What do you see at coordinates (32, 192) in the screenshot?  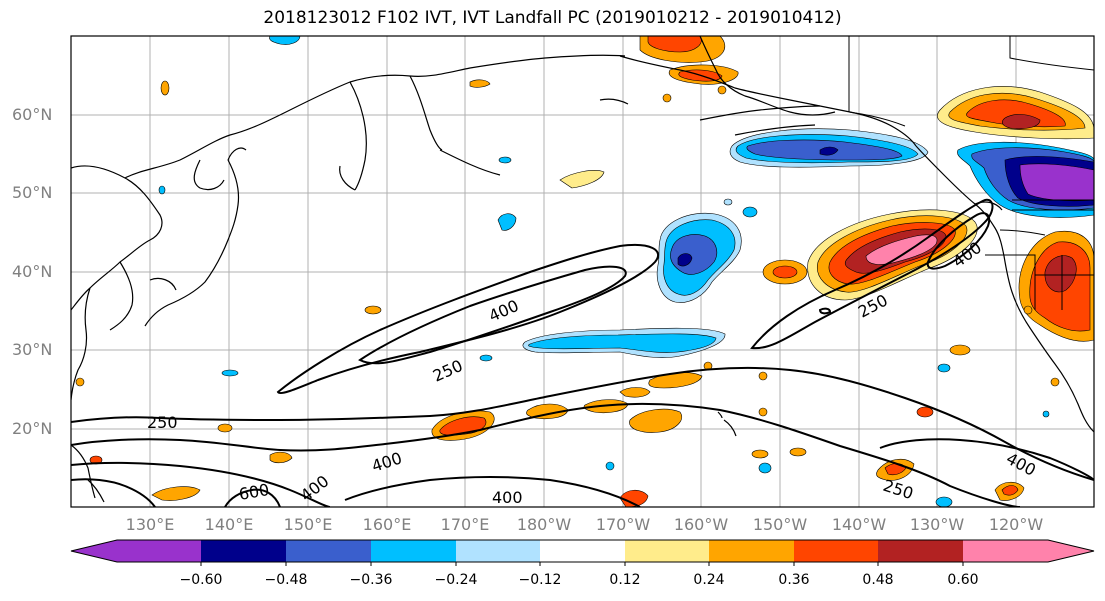 I see `lat-label-50n: 50°N` at bounding box center [32, 192].